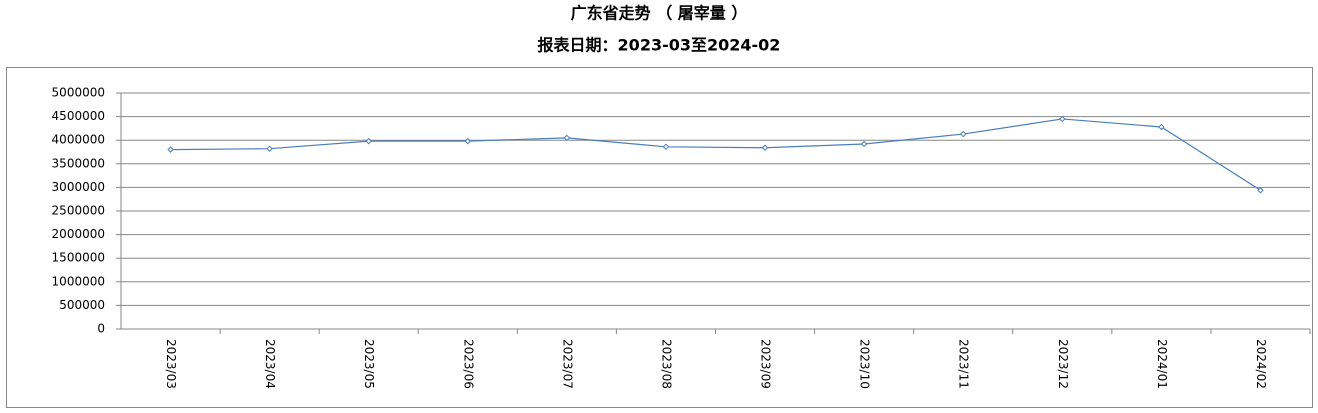 Image resolution: width=1318 pixels, height=413 pixels. Describe the element at coordinates (270, 364) in the screenshot. I see `x-tick-label: 2023/04` at that location.